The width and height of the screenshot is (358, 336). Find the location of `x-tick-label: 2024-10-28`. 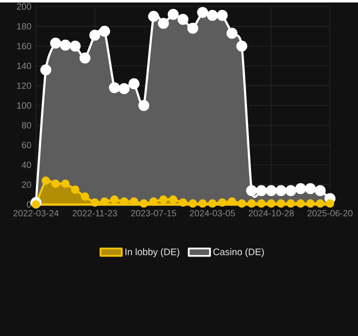

x-tick-label: 2024-10-28 is located at coordinates (271, 213).